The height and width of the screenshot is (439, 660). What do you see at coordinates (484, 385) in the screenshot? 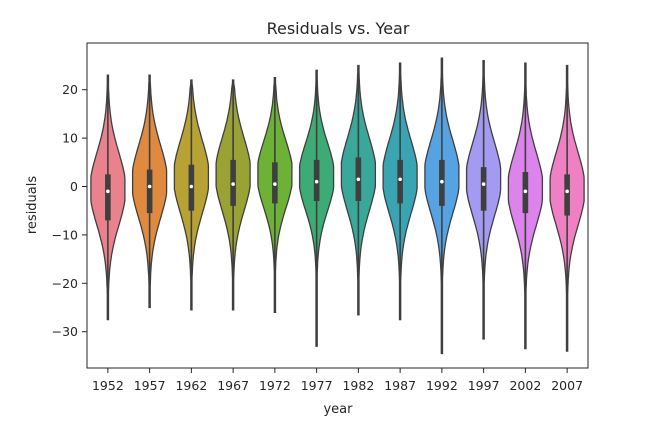
I see `x-tick-label-1997: 1997` at bounding box center [484, 385].